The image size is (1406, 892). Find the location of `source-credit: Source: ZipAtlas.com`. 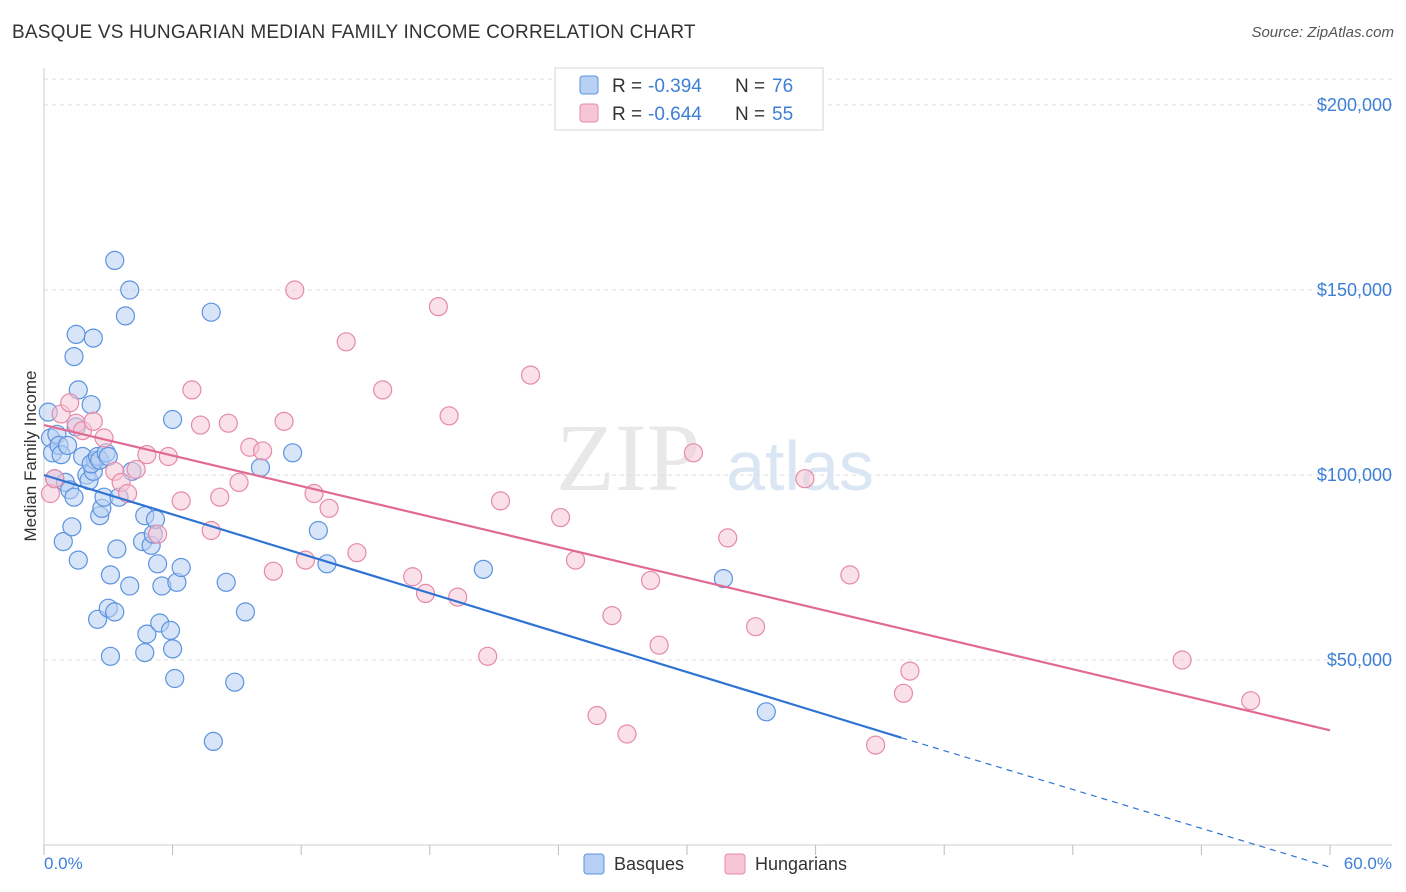

source-credit: Source: ZipAtlas.com is located at coordinates (1322, 32).